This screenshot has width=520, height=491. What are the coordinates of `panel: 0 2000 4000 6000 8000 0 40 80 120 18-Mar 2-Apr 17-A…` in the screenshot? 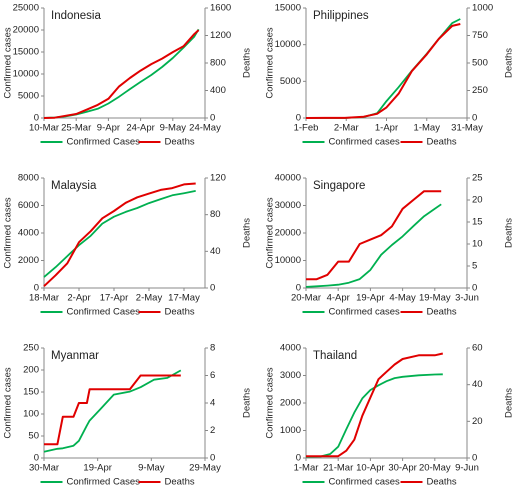 It's located at (128, 245).